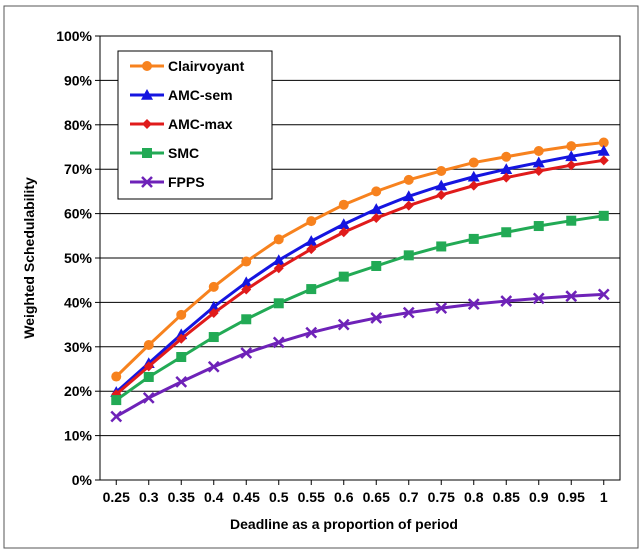 The height and width of the screenshot is (559, 644). I want to click on x-tick-label: 0.9, so click(539, 497).